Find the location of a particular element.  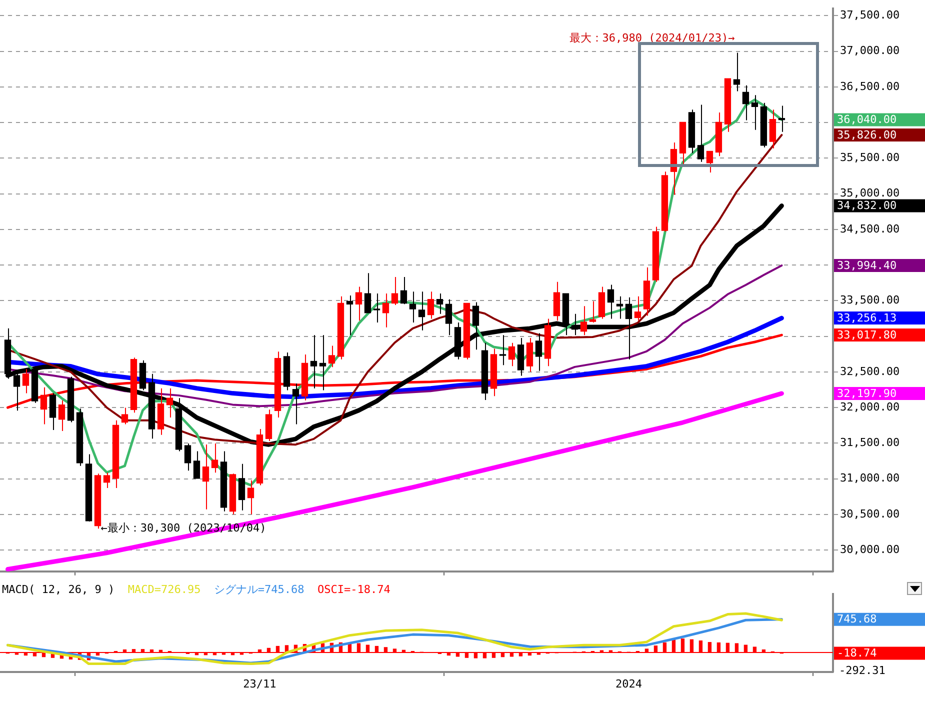

chart-title: MACD( 12, 26, 9 ) is located at coordinates (58, 589).